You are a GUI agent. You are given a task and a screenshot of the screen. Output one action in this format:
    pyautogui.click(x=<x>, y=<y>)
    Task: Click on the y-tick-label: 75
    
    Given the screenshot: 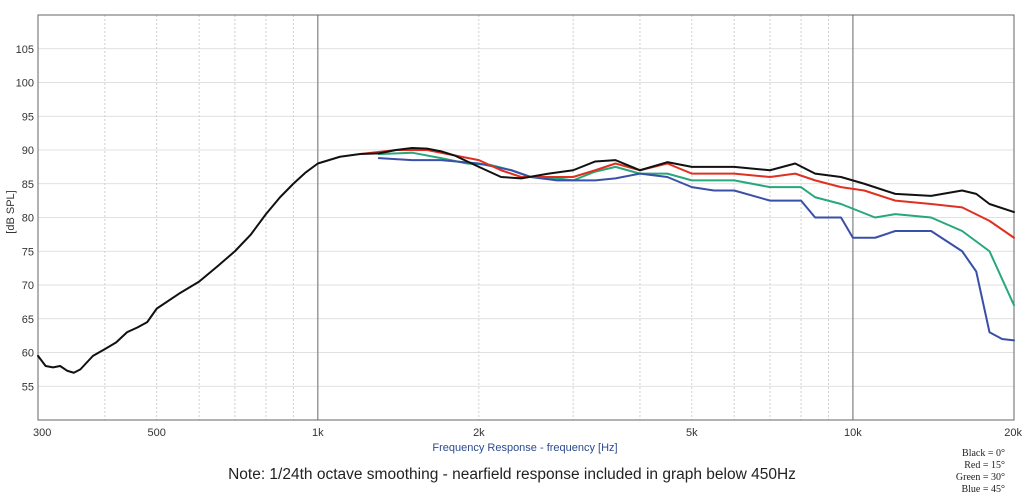 What is the action you would take?
    pyautogui.click(x=28, y=252)
    